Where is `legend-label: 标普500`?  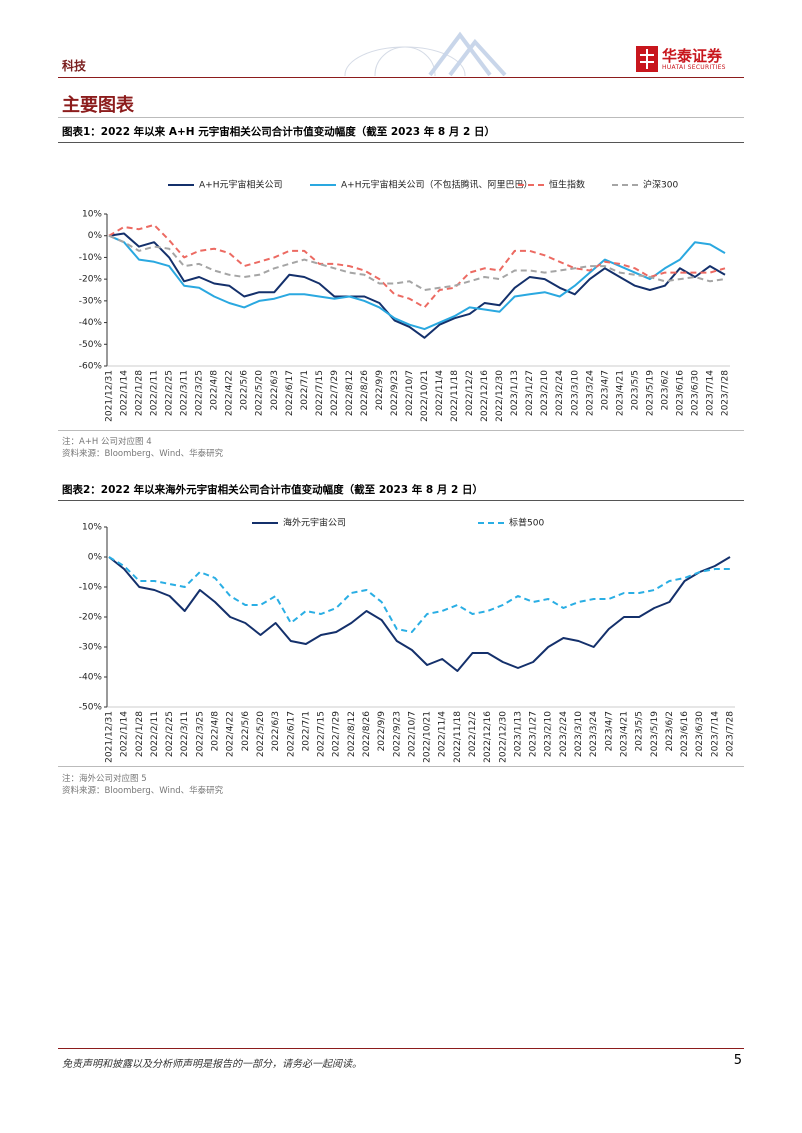
legend-label: 标普500 is located at coordinates (526, 523).